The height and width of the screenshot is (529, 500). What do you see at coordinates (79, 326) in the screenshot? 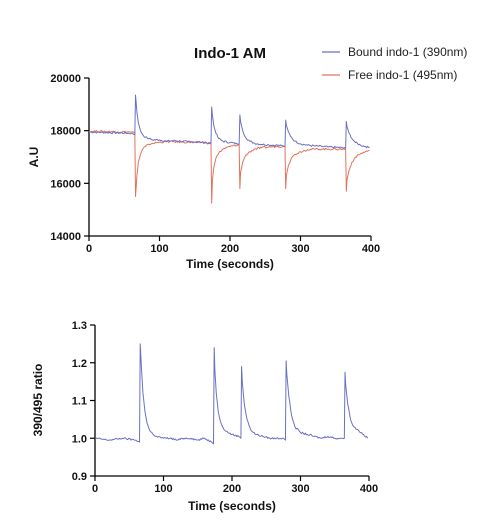
I see `y-tick-label: 1.3` at bounding box center [79, 326].